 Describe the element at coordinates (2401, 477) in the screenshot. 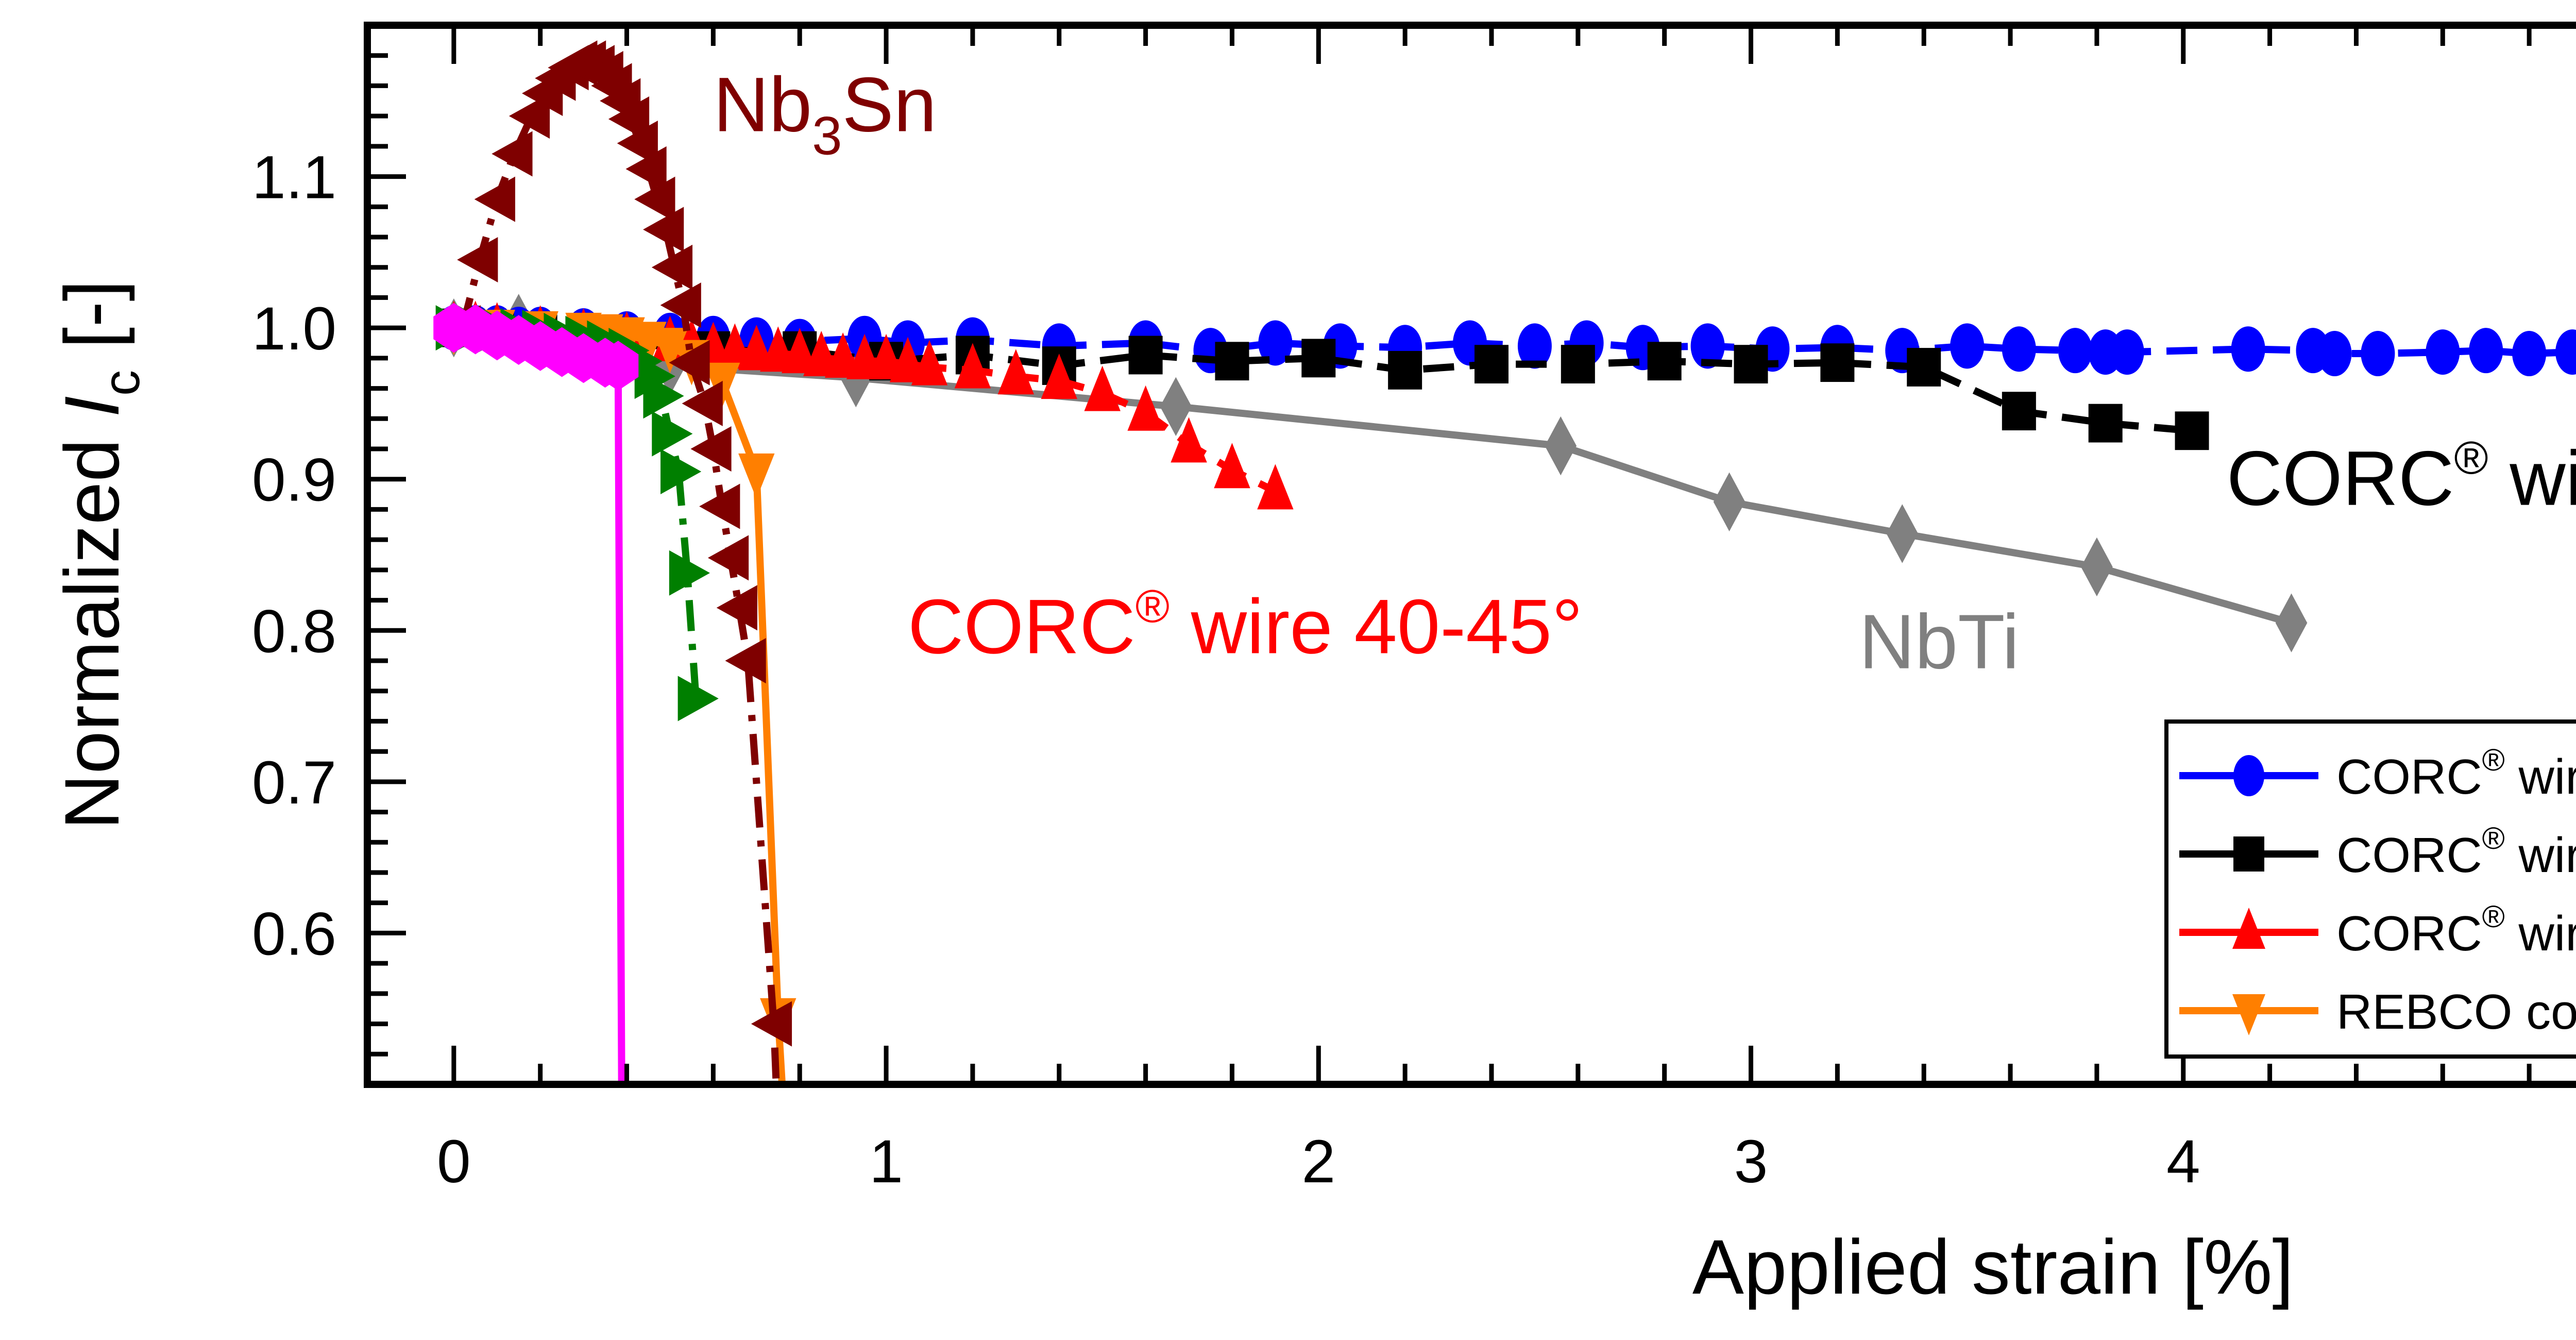

I see `annotation-label: CORC® wire 30-36°` at that location.